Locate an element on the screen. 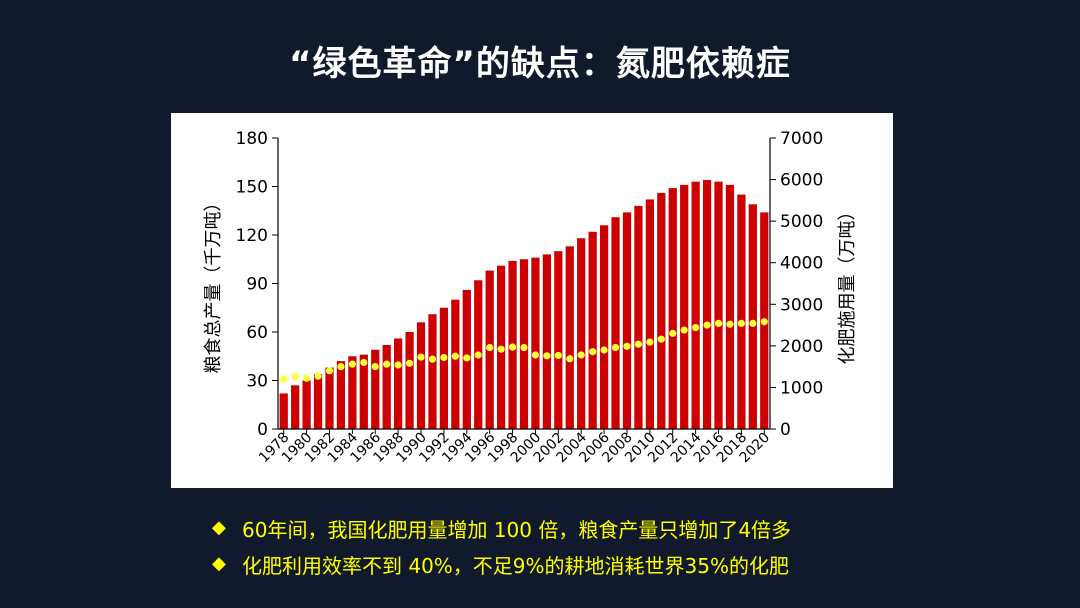 The image size is (1080, 608). bar-2011 is located at coordinates (661, 310).